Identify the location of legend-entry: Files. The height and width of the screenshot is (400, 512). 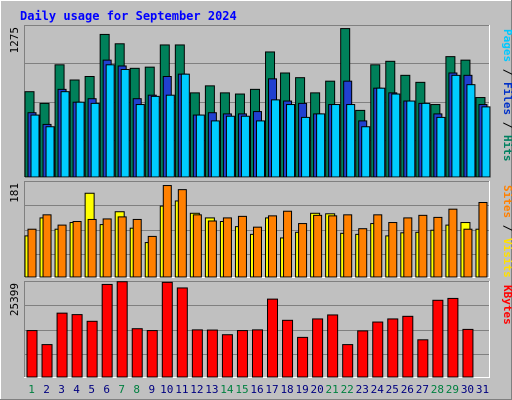
(506, 98).